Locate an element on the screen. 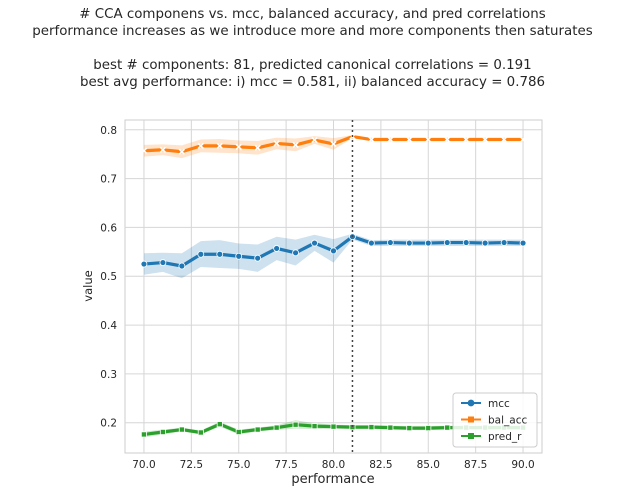  y-tick-label: 0.7 is located at coordinates (108, 180).